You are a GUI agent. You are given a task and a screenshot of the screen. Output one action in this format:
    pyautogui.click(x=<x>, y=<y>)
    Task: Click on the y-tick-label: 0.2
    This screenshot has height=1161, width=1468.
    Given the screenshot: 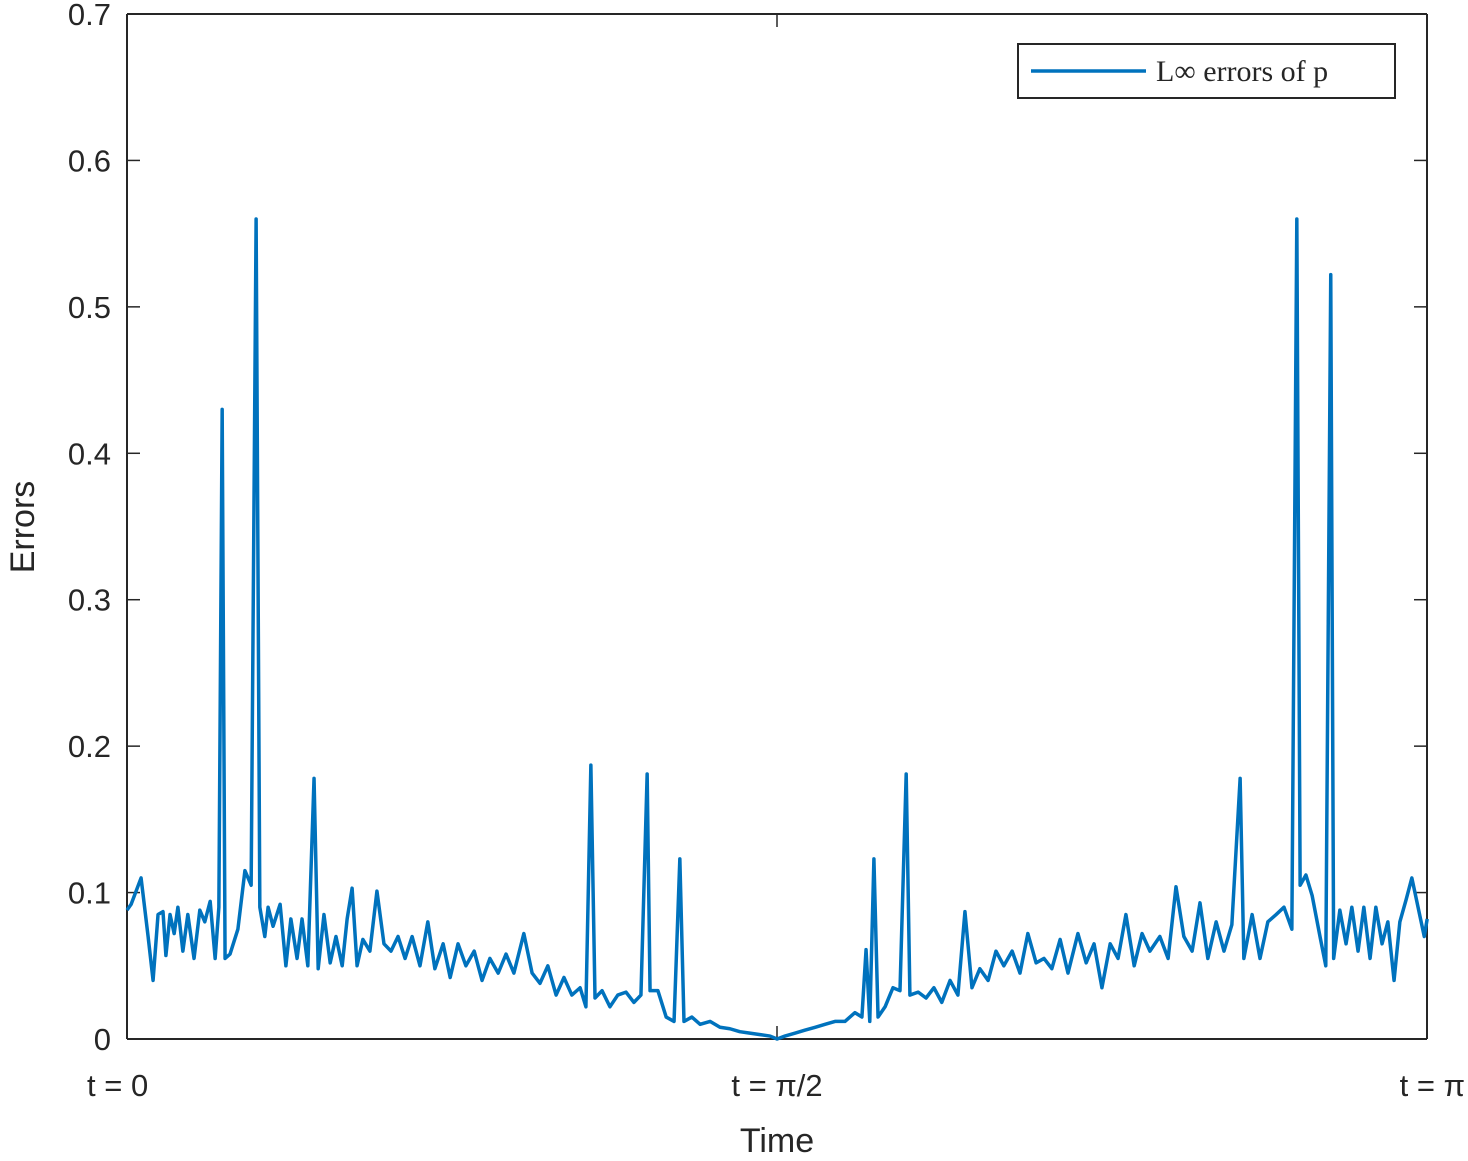 What is the action you would take?
    pyautogui.click(x=89, y=746)
    